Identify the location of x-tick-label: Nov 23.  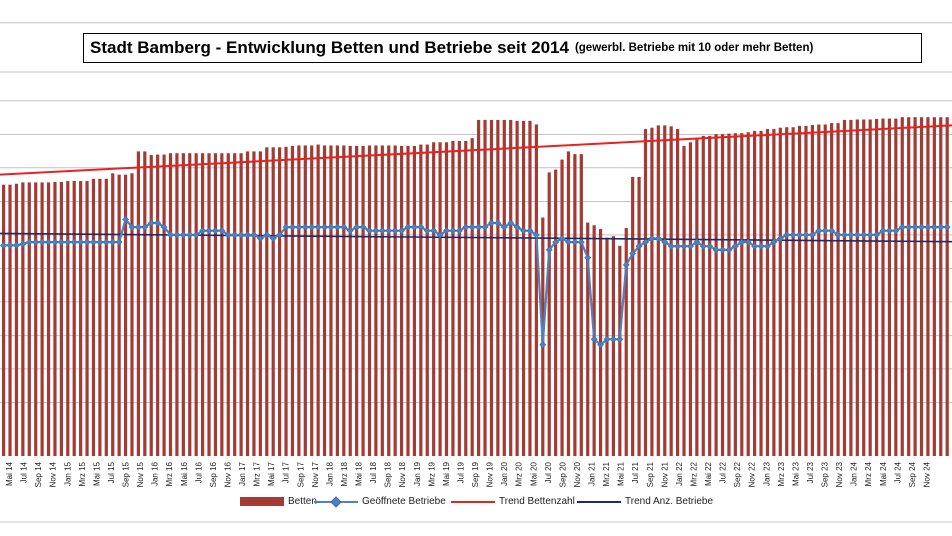
(839, 474).